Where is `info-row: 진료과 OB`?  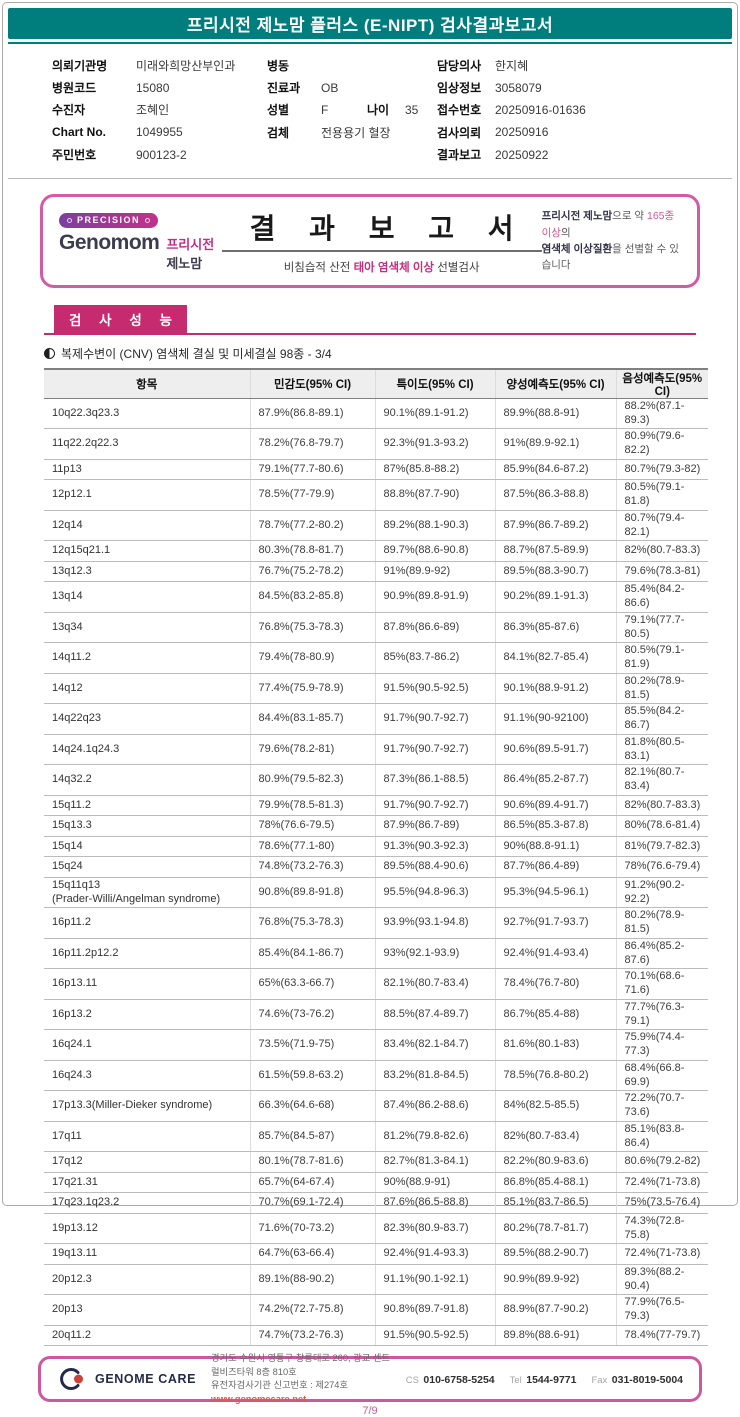 info-row: 진료과 OB is located at coordinates (352, 87).